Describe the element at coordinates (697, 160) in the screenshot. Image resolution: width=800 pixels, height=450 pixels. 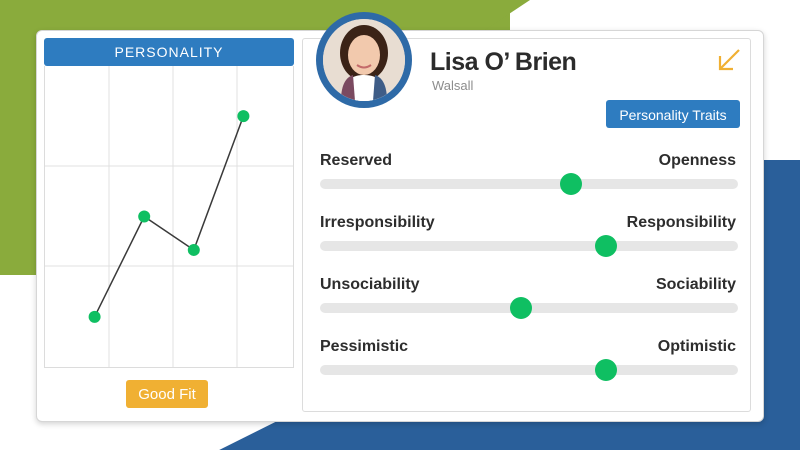
I see `trait-label-right: Openness` at that location.